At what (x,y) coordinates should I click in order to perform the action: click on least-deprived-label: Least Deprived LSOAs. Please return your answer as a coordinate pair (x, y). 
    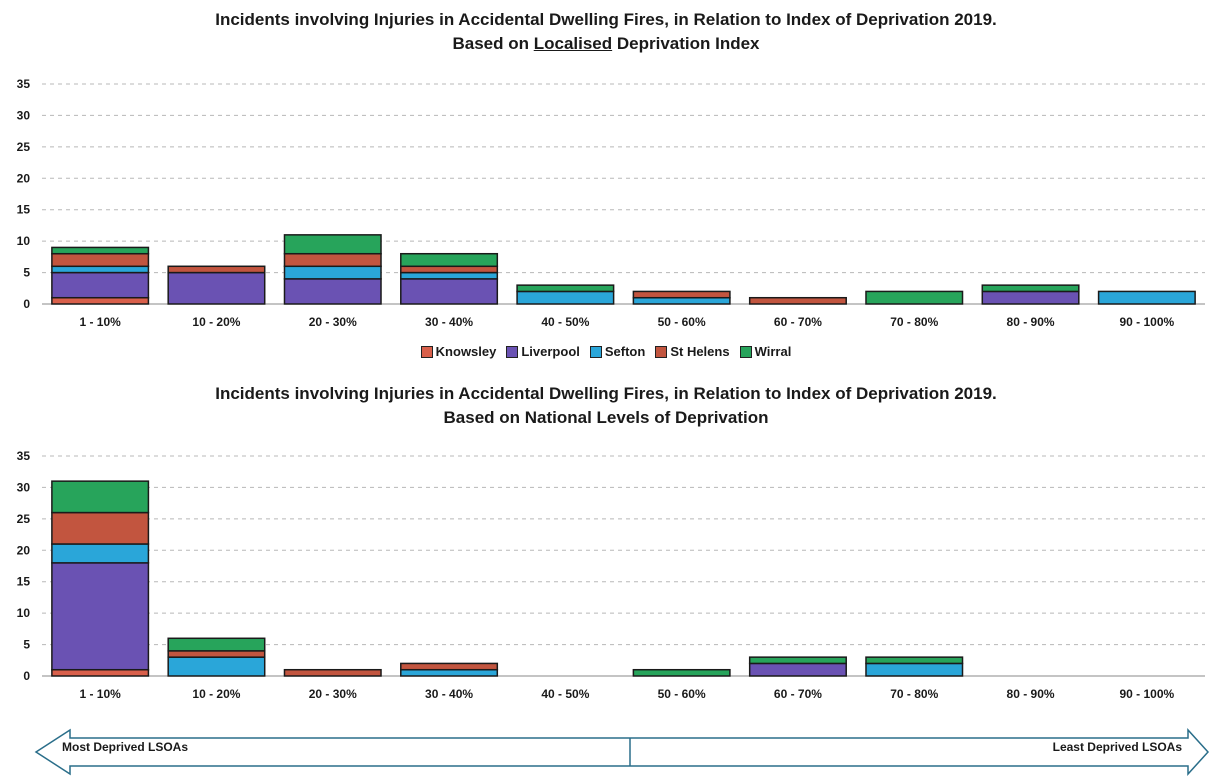
    Looking at the image, I should click on (1117, 747).